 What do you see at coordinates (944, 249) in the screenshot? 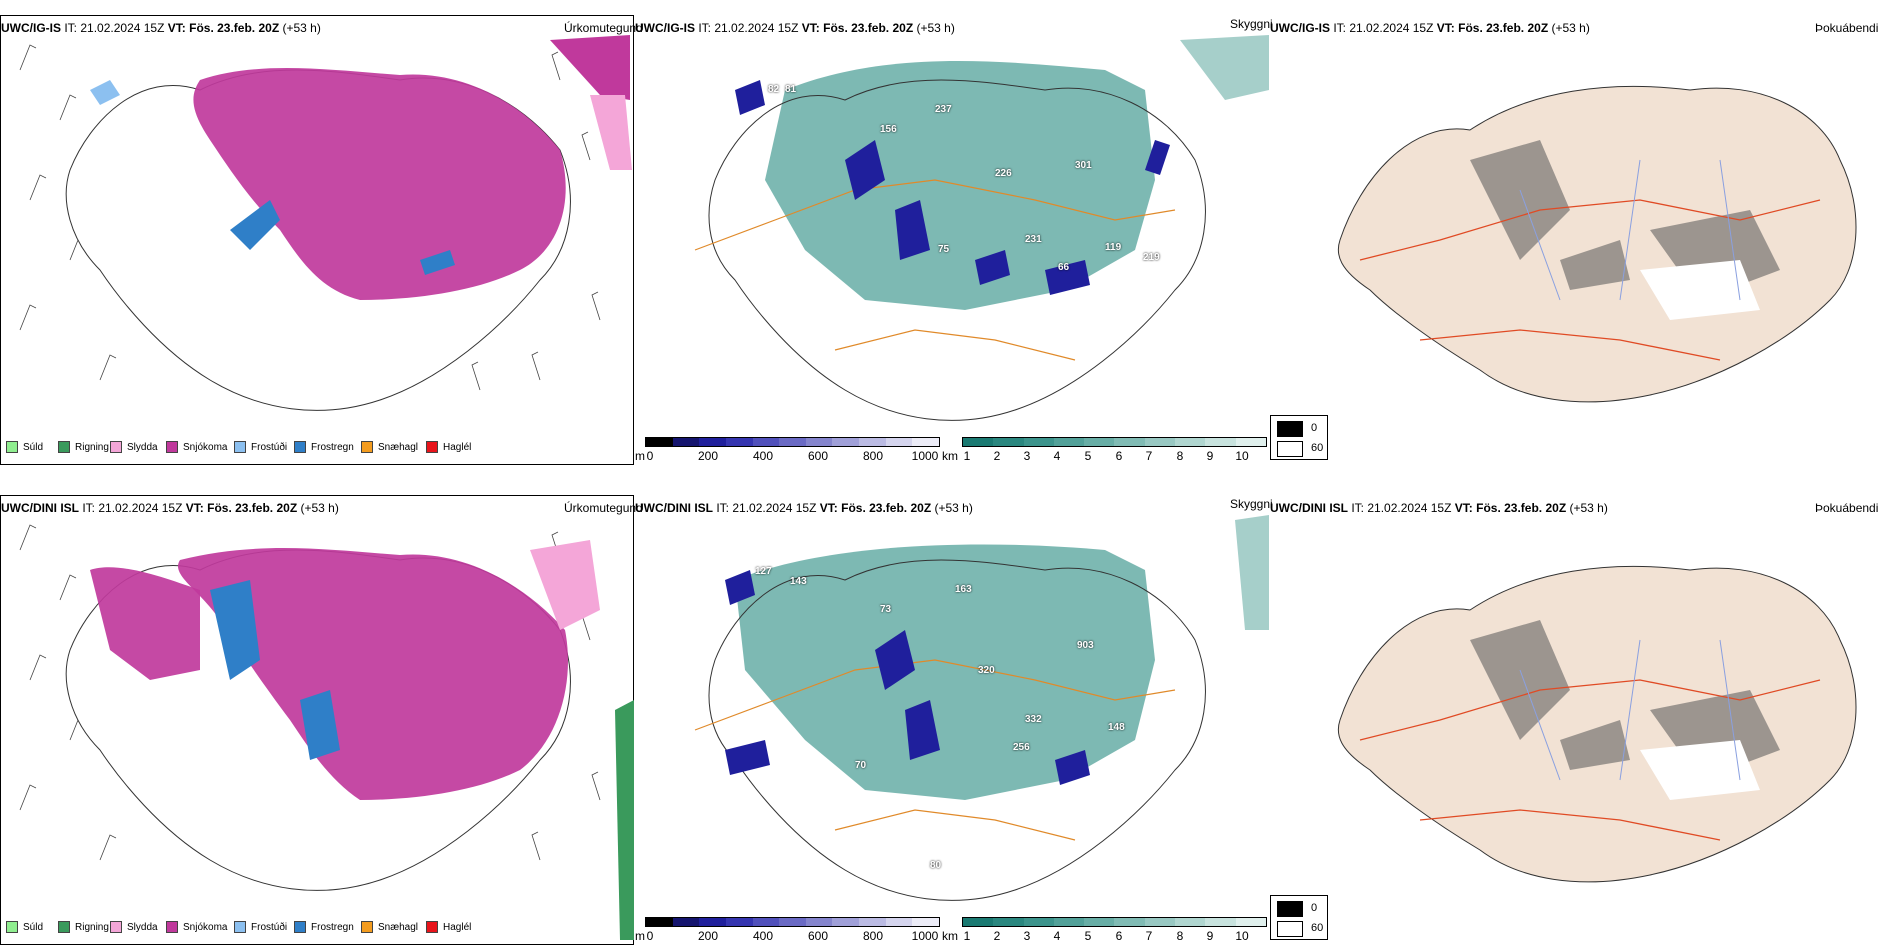
I see `height-label: 75` at bounding box center [944, 249].